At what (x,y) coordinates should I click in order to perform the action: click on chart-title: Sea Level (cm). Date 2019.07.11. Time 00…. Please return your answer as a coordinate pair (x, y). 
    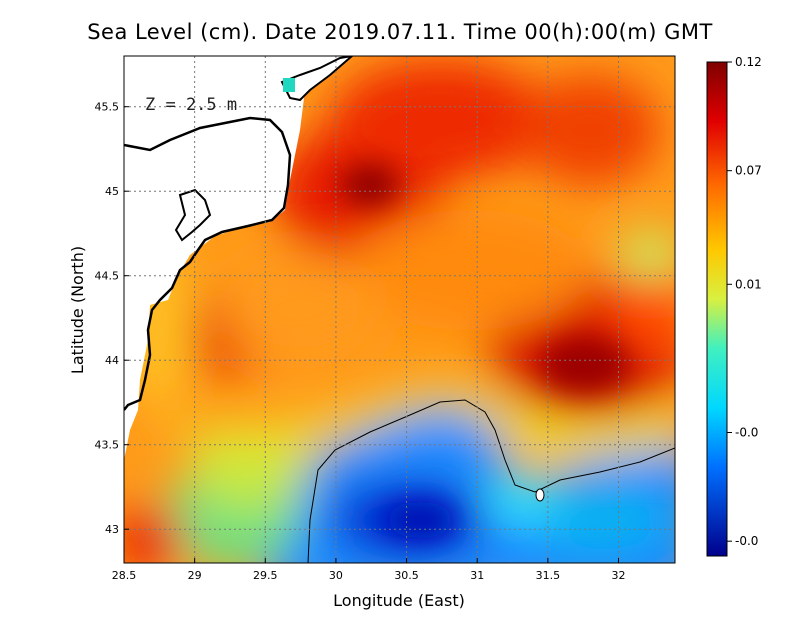
    Looking at the image, I should click on (400, 32).